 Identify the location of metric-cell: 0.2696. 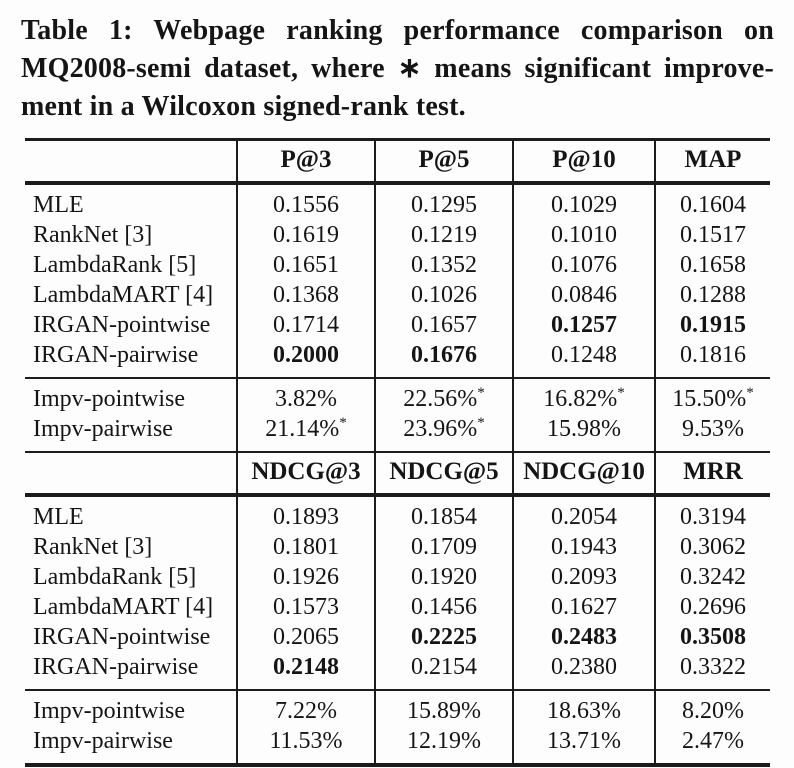
(712, 607).